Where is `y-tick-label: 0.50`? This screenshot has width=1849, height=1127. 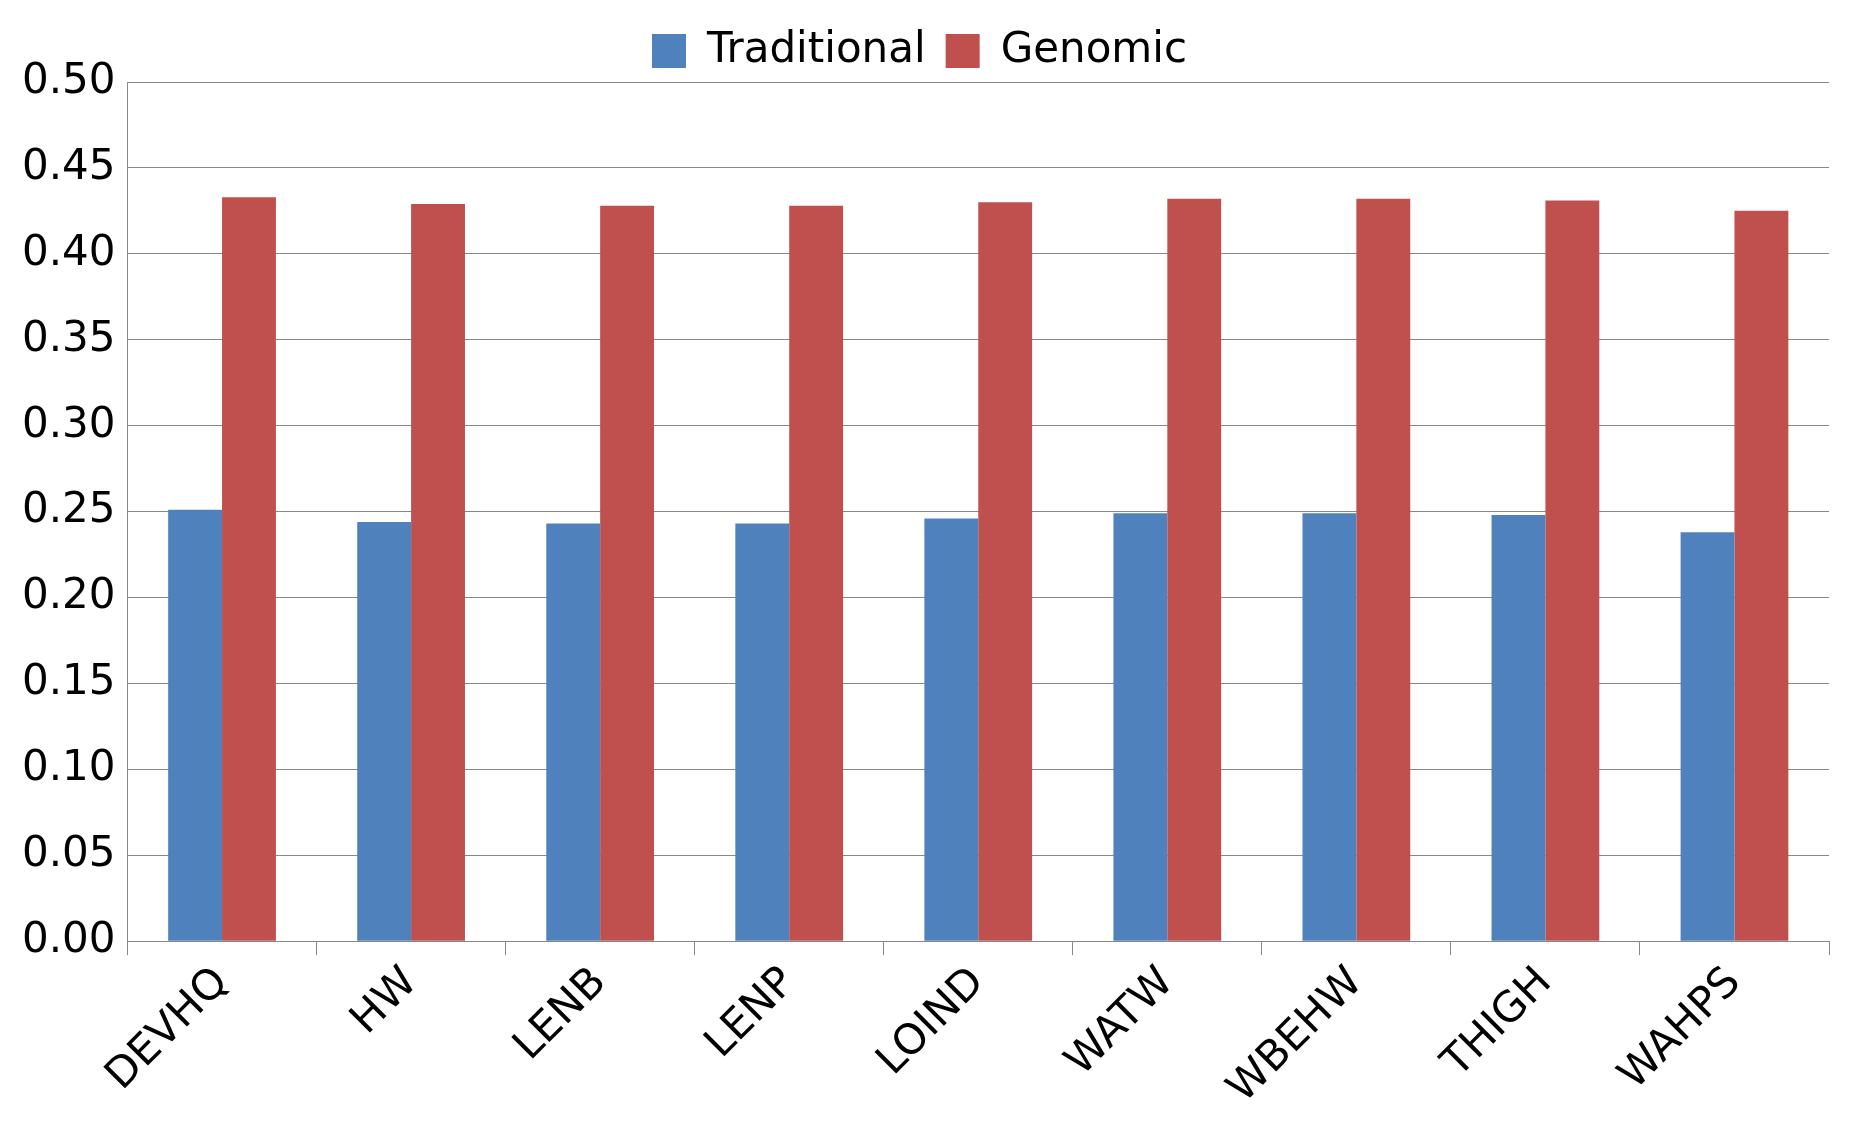 y-tick-label: 0.50 is located at coordinates (69, 78).